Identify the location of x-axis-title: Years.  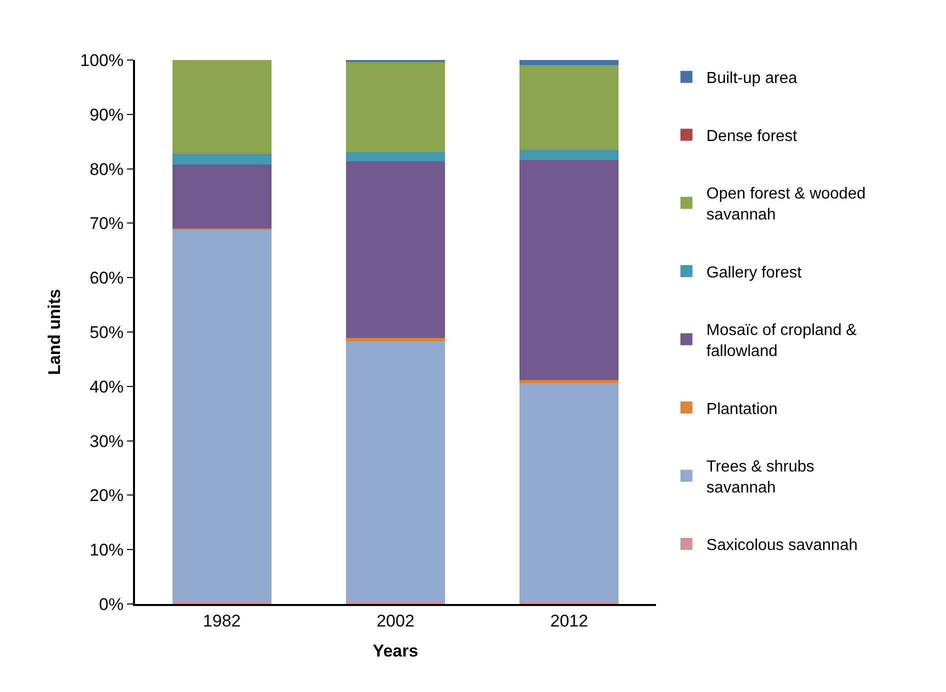
(395, 650).